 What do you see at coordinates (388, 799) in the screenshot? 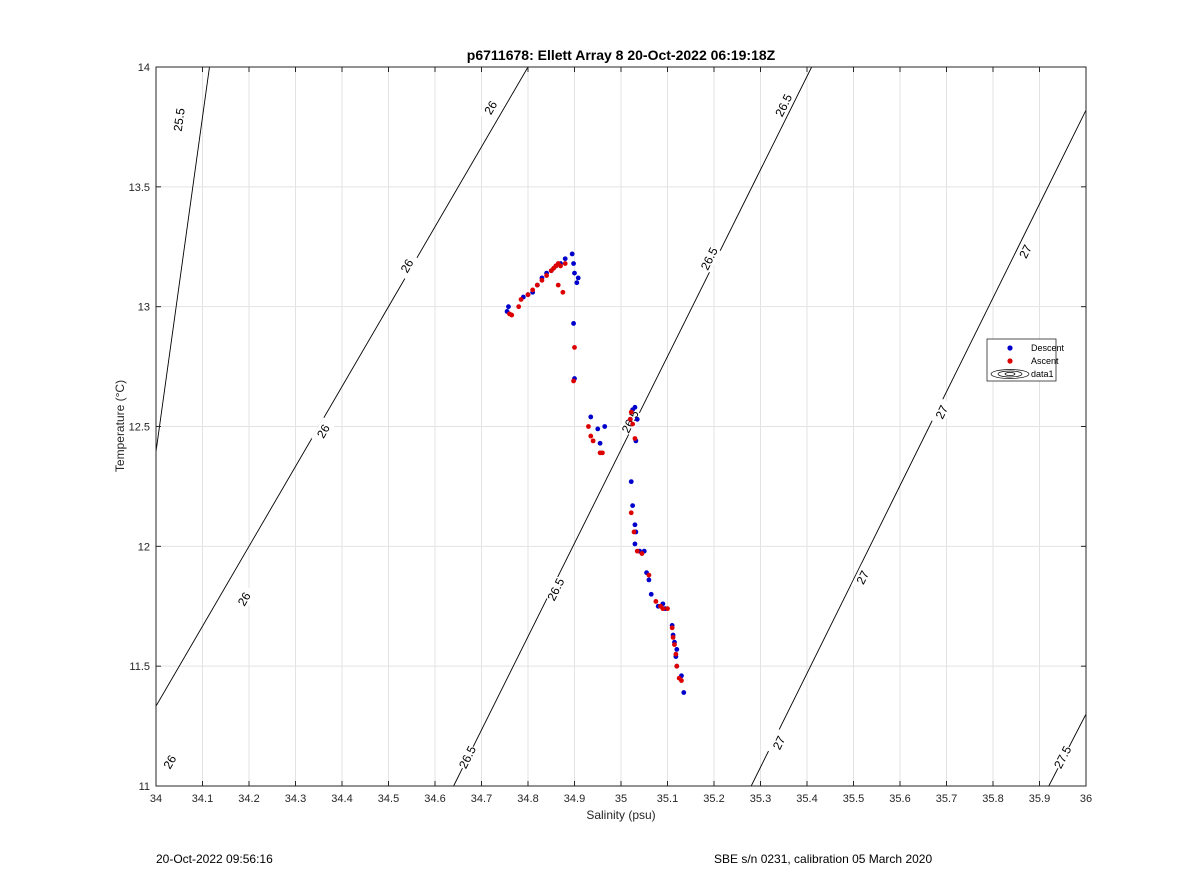
I see `x-tick-label: 34.5` at bounding box center [388, 799].